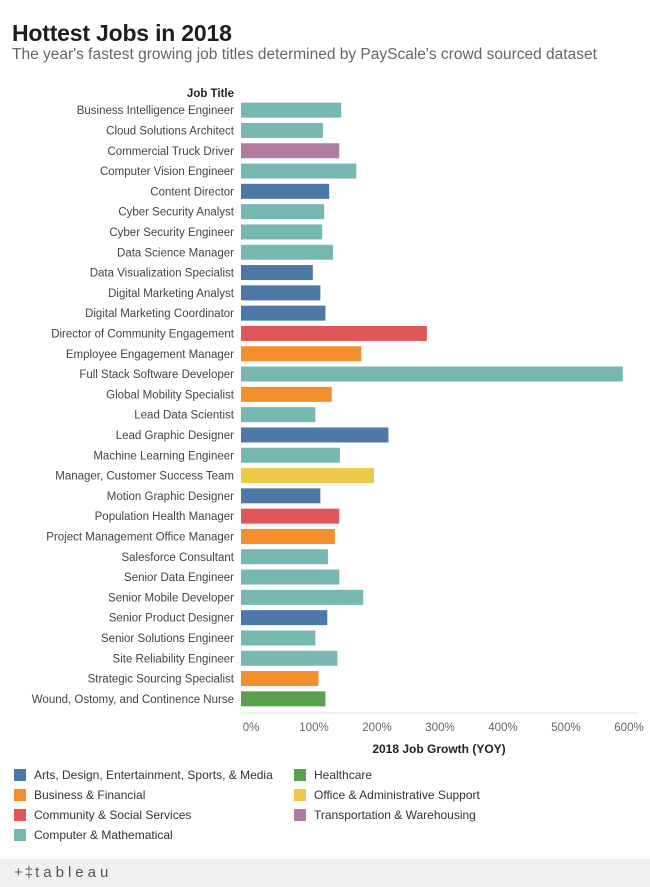 The height and width of the screenshot is (887, 650). I want to click on category-label: Digital Marketing Coordinator, so click(159, 314).